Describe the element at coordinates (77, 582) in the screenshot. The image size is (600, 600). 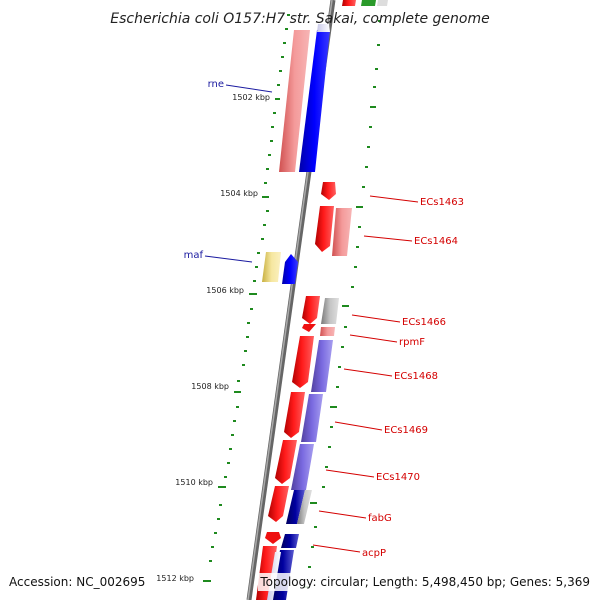
I see `accession-text: Accession: NC_002695` at that location.